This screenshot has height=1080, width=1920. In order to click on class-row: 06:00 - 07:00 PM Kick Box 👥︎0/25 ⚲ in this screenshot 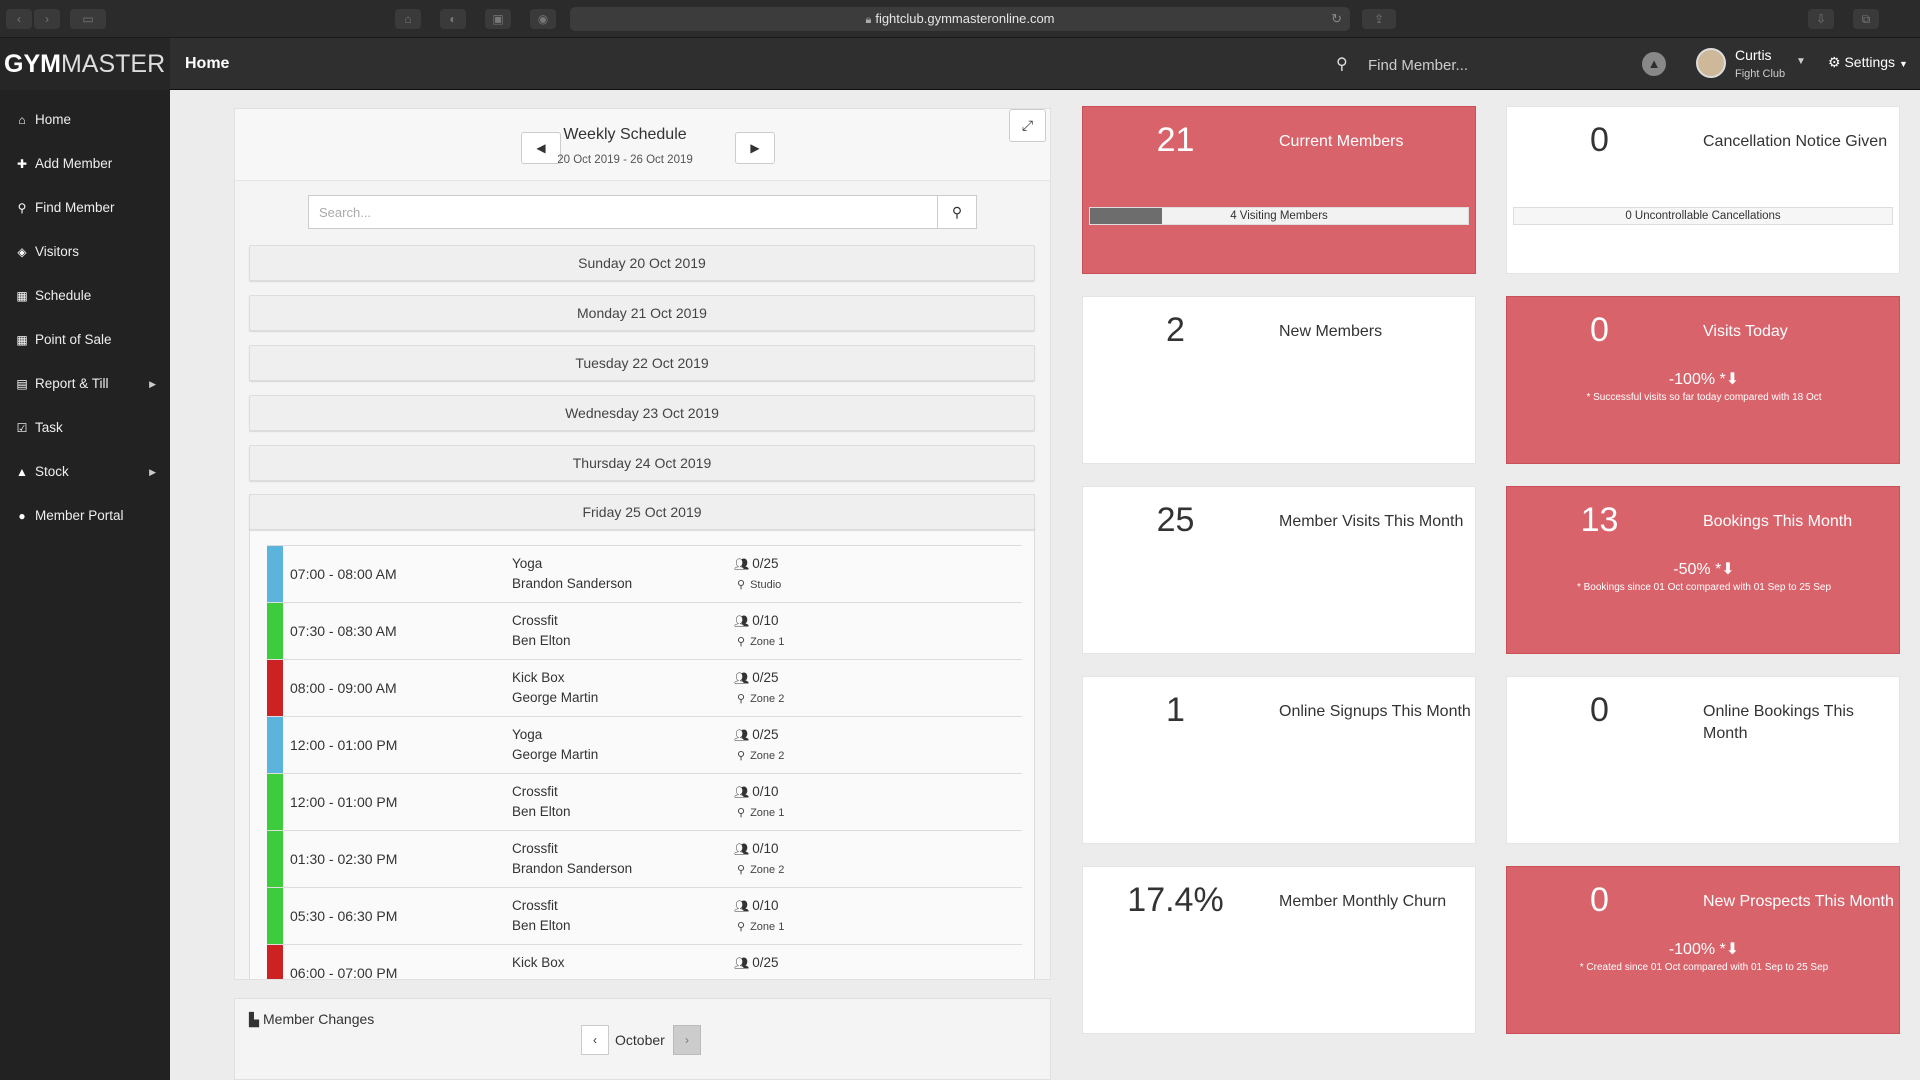, I will do `click(644, 961)`.